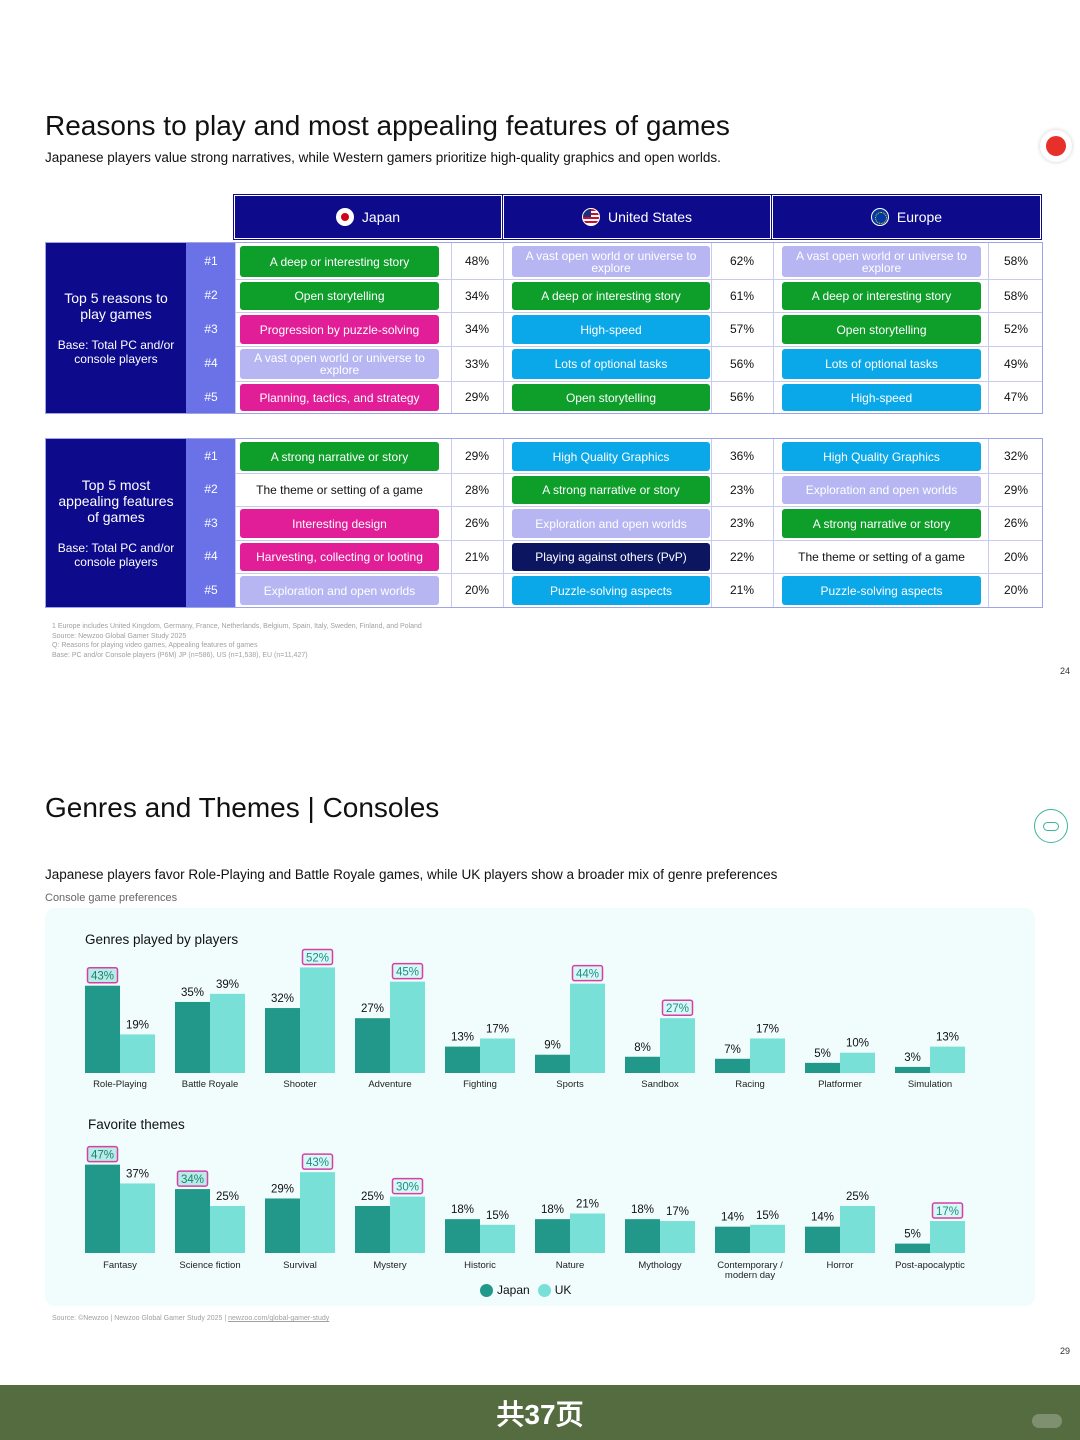 This screenshot has width=1080, height=1440. Describe the element at coordinates (137, 1174) in the screenshot. I see `value-label: 37%` at that location.